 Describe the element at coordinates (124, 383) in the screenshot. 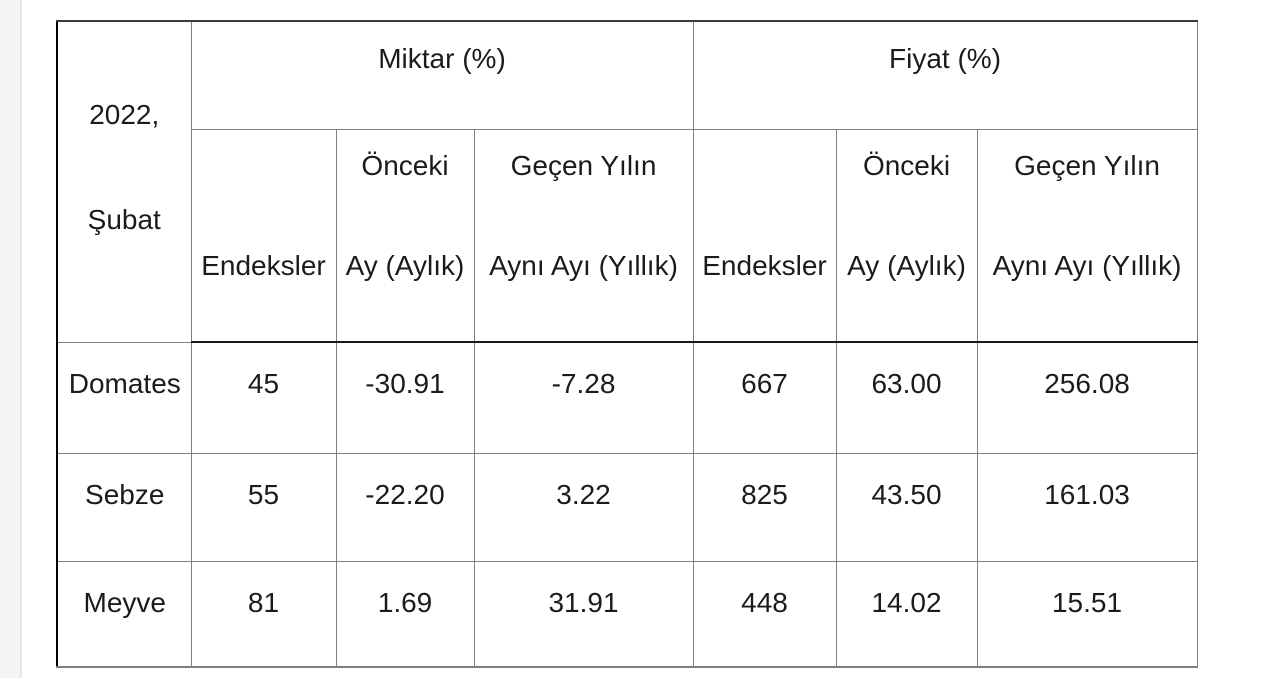

I see `row-label: Domates` at that location.